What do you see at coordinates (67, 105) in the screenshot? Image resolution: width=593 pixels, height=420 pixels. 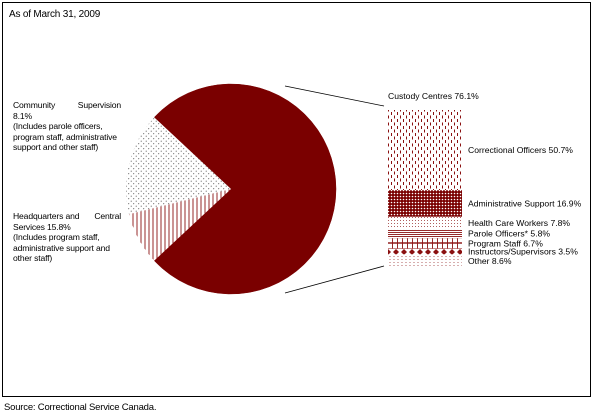 I see `label-community-title: Community Supervision` at bounding box center [67, 105].